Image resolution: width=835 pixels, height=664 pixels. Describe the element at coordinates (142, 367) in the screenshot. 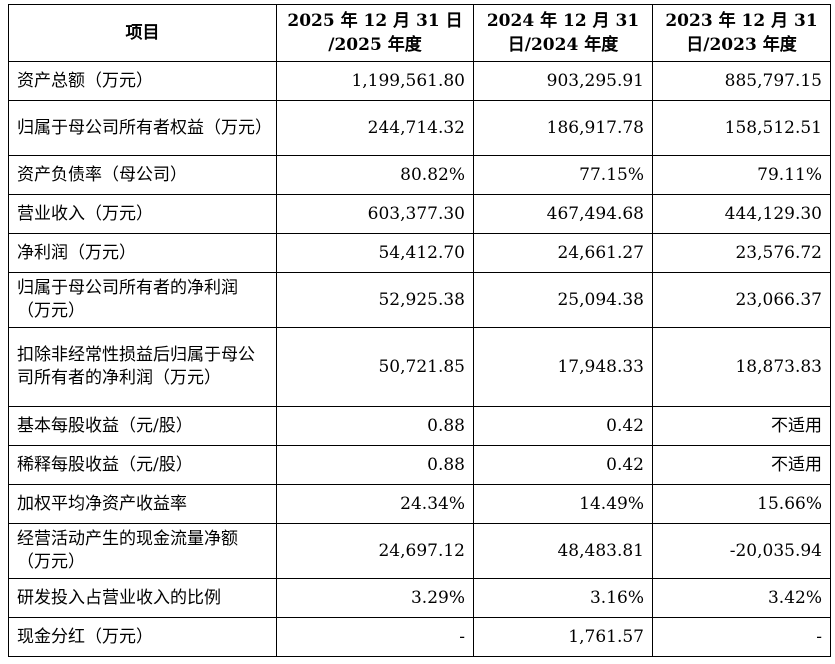

I see `row-label: 扣除非经常性损益后归属于母公司所有者的净利润（万元）` at that location.